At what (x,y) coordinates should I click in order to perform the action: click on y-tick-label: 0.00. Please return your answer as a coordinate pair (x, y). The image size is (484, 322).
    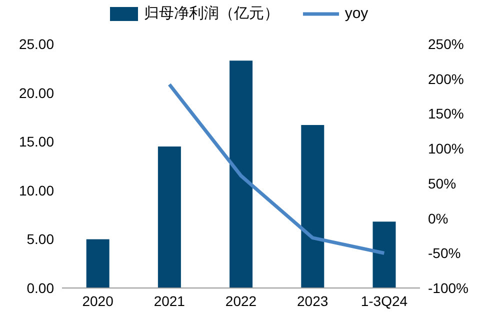
    Looking at the image, I should click on (40, 288).